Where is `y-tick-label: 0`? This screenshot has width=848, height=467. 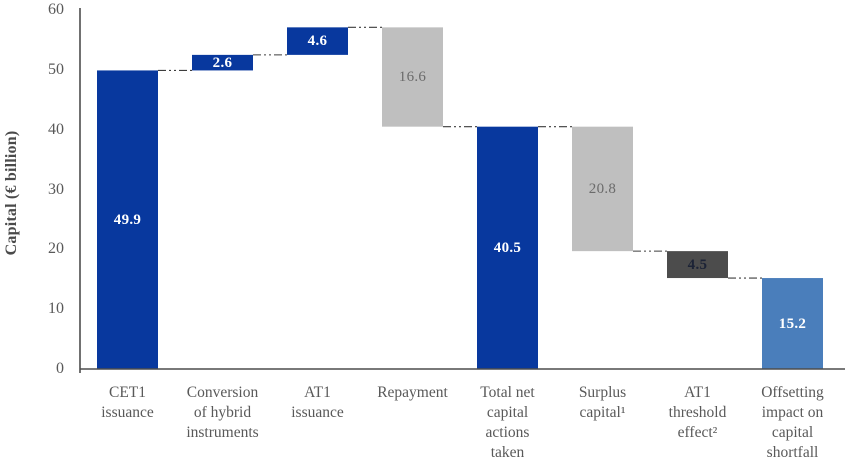
y-tick-label: 0 is located at coordinates (60, 368).